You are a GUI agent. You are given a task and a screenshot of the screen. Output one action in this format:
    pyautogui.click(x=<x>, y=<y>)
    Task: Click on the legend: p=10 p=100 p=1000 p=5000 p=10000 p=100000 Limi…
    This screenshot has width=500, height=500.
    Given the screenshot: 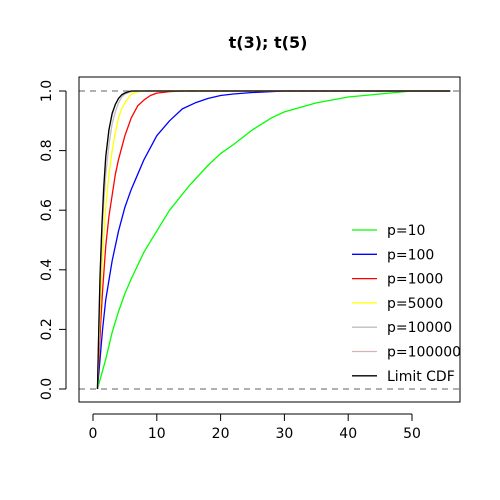 What is the action you would take?
    pyautogui.click(x=406, y=304)
    